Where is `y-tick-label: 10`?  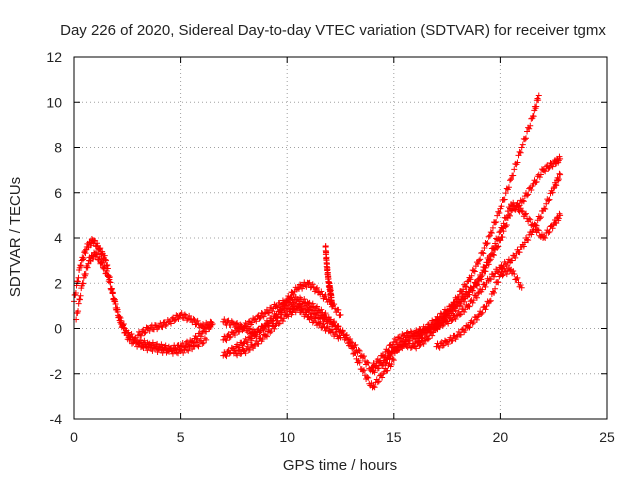 y-tick-label: 10 is located at coordinates (54, 102).